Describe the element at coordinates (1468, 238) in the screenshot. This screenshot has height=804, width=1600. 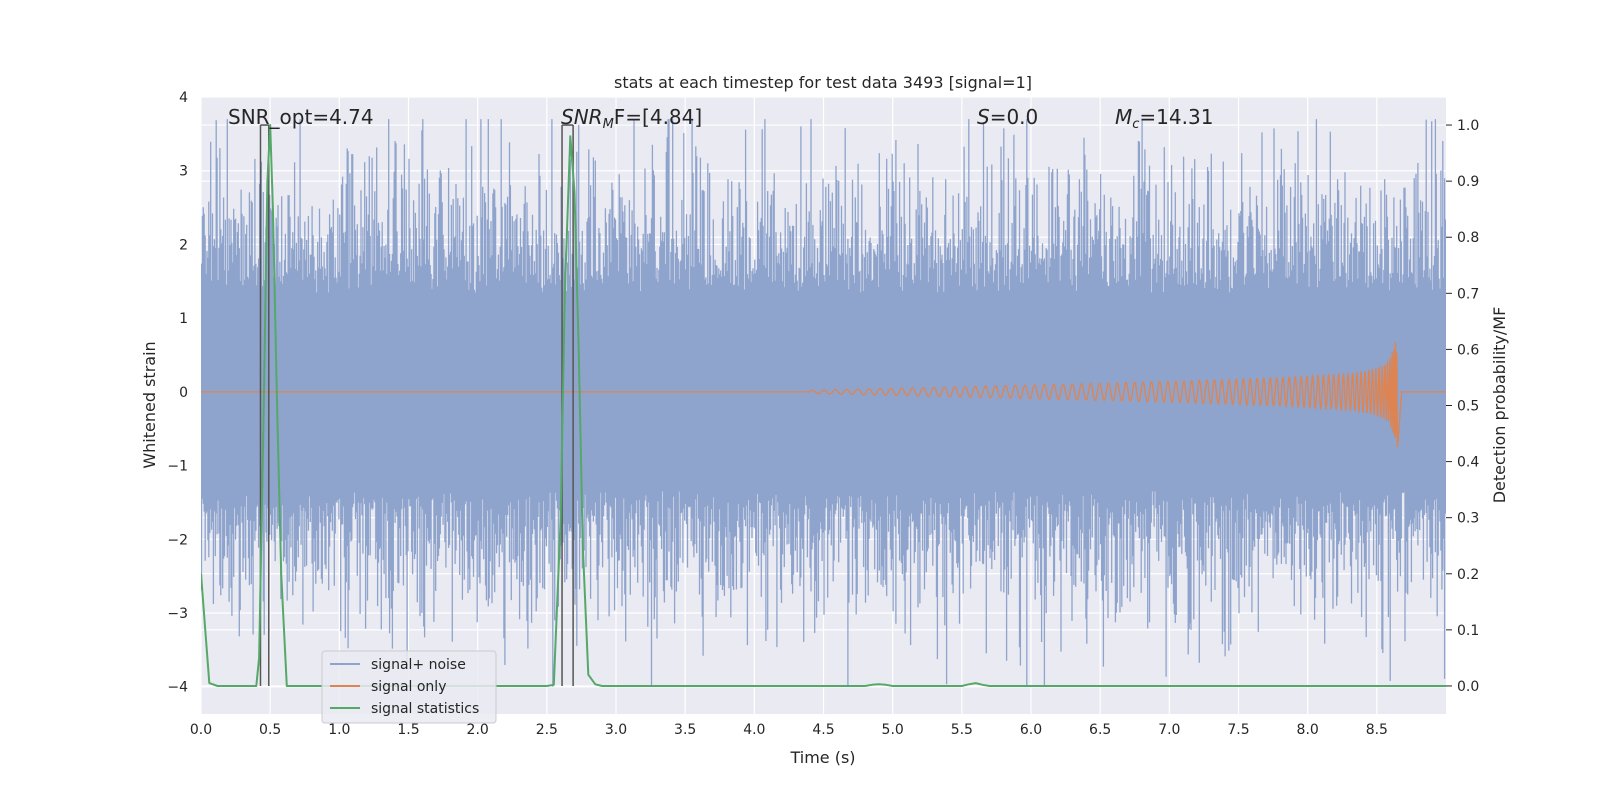
I see `y-right-tick-label: 0.8` at that location.